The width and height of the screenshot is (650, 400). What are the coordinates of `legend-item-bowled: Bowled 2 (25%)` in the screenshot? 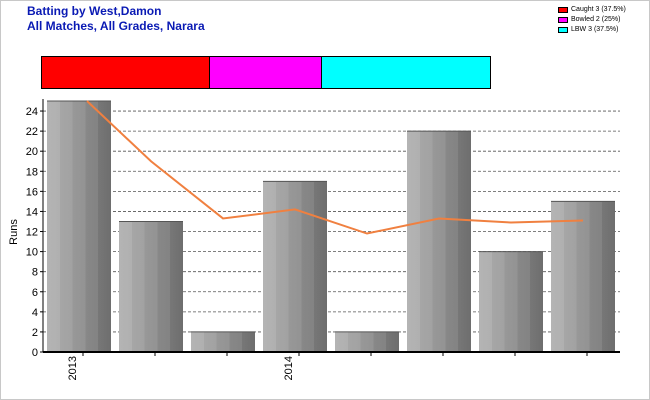 It's located at (592, 20).